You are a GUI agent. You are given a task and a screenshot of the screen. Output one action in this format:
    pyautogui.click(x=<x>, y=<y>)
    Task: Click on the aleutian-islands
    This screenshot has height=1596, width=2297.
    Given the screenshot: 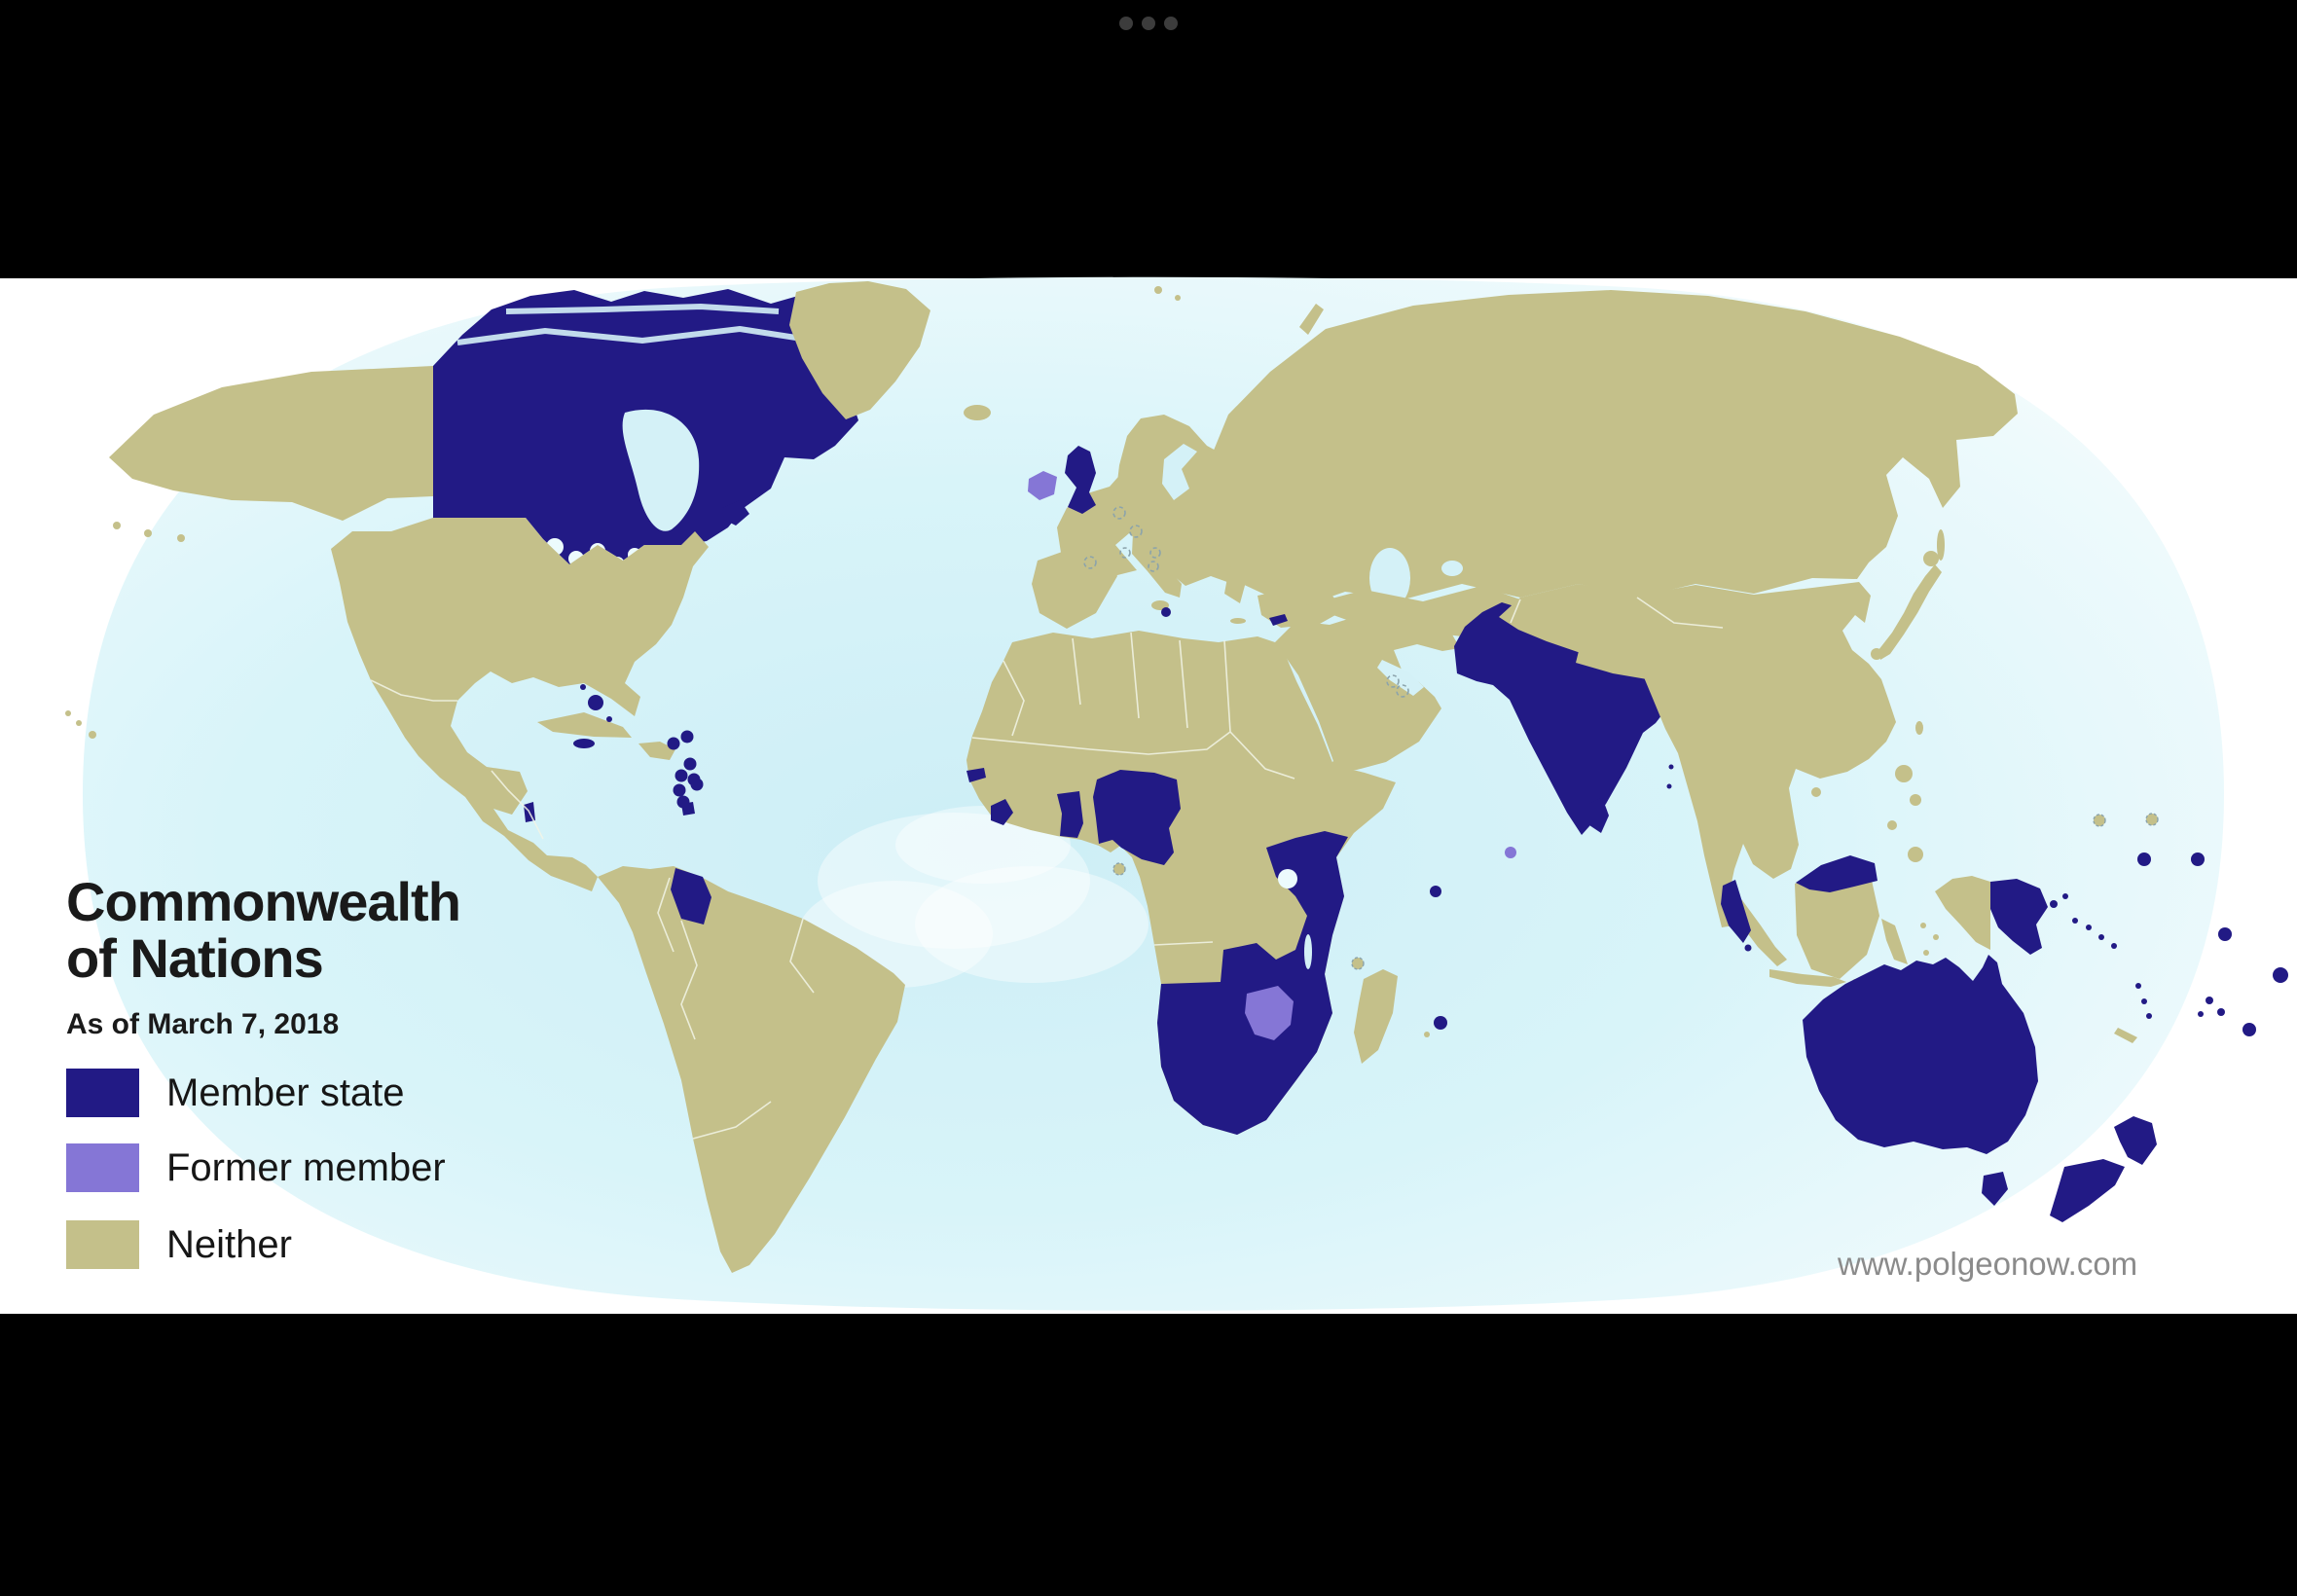 What is the action you would take?
    pyautogui.click(x=149, y=532)
    